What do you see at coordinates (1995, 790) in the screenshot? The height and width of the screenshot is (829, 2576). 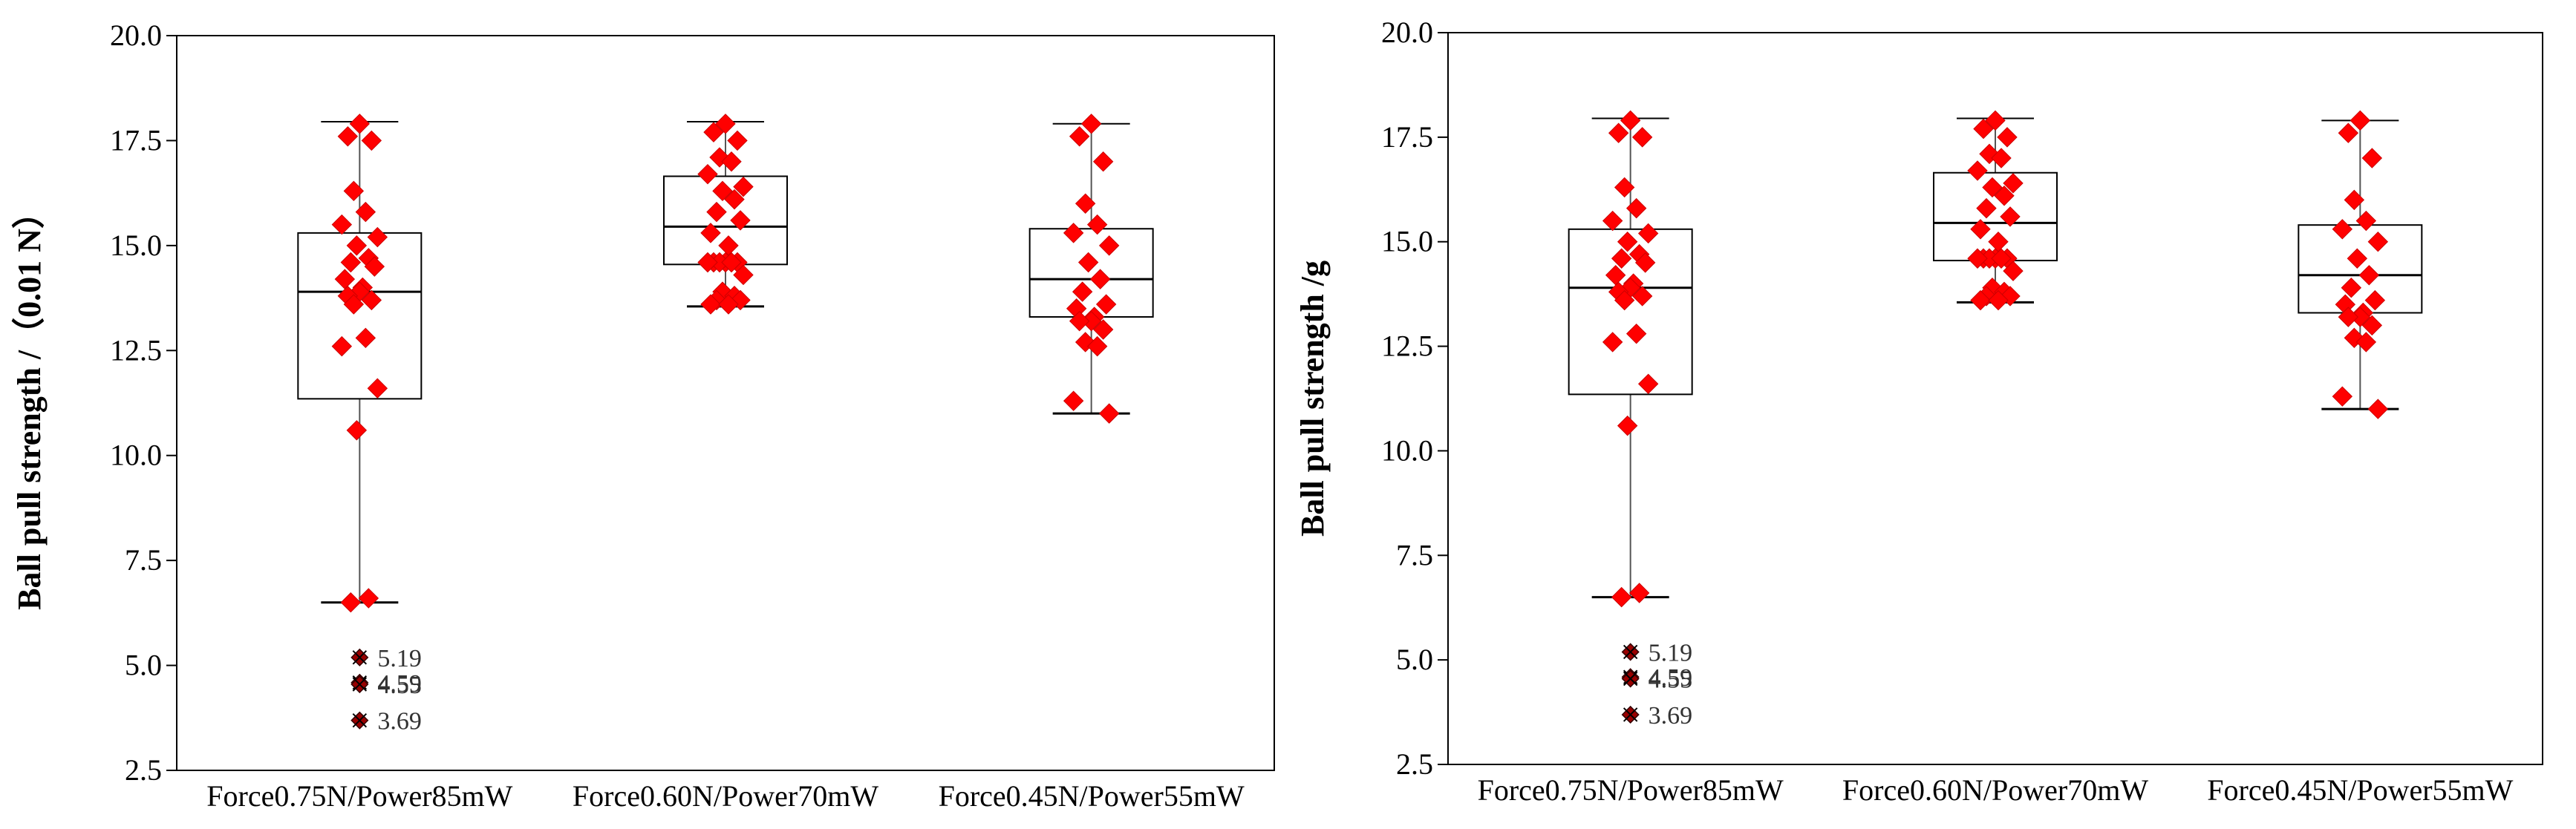 I see `category-label: Force0.60N/Power70mW` at bounding box center [1995, 790].